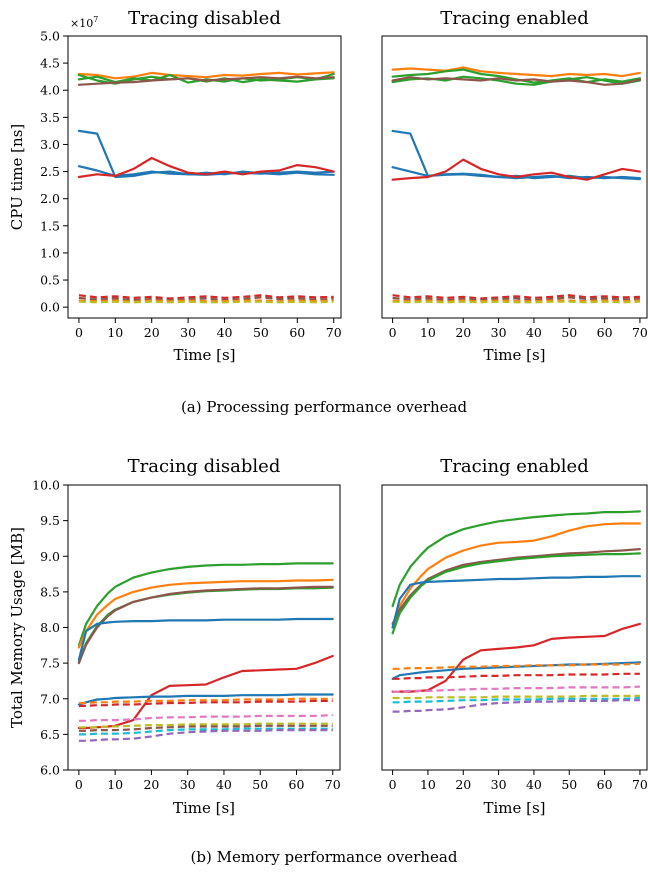 This screenshot has height=874, width=648. Describe the element at coordinates (50, 770) in the screenshot. I see `y-tick-label: 6.0` at that location.